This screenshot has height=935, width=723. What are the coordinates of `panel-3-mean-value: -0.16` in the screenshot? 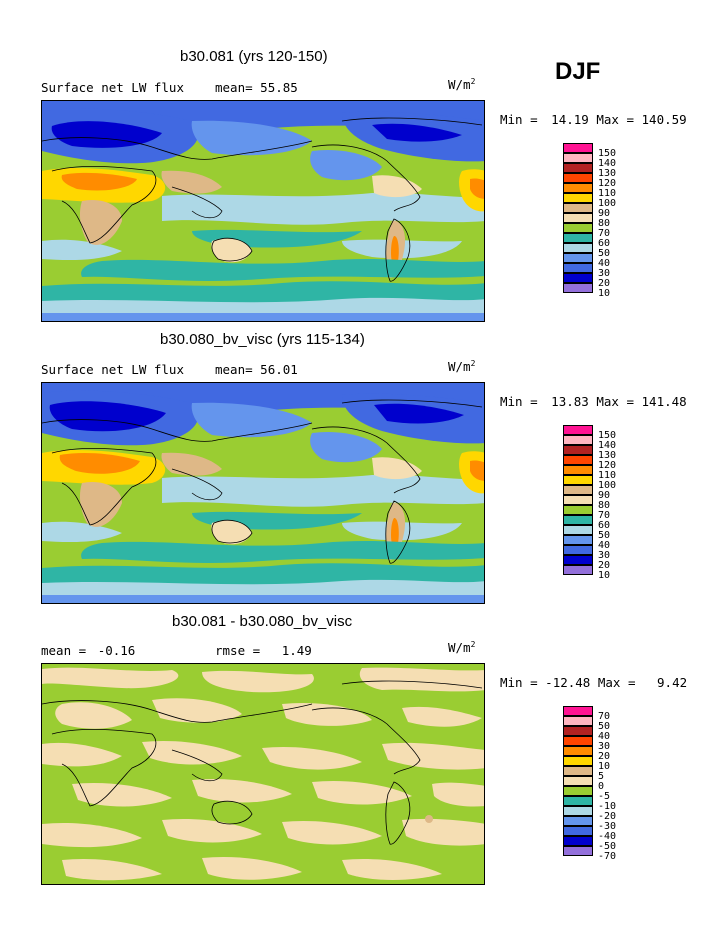 It's located at (116, 650).